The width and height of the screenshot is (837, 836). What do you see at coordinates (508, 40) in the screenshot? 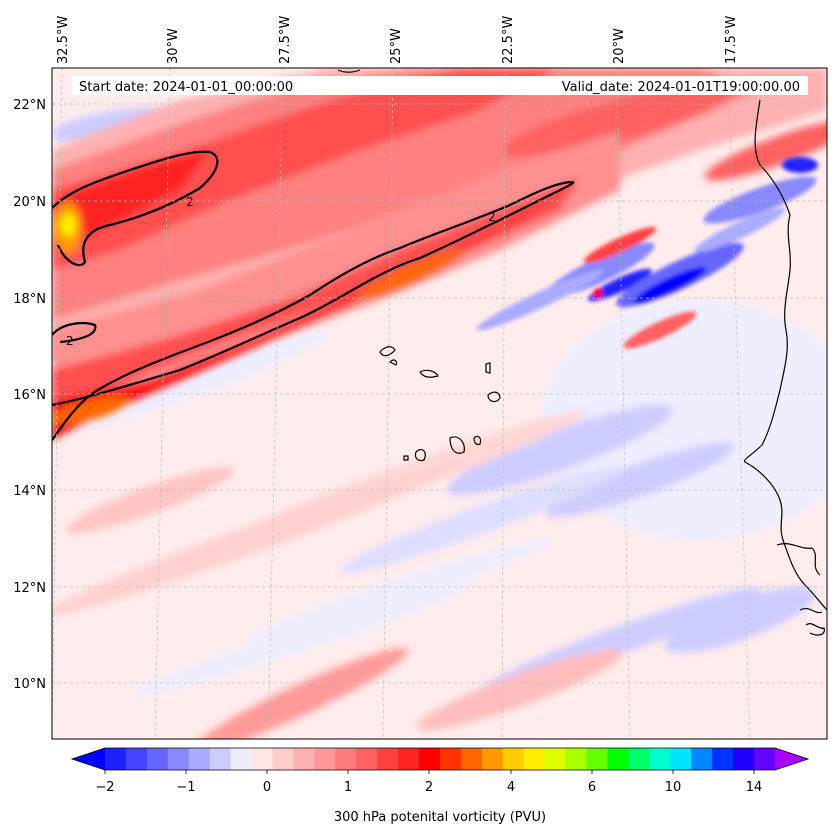
I see `lon-label: 22.5°W` at bounding box center [508, 40].